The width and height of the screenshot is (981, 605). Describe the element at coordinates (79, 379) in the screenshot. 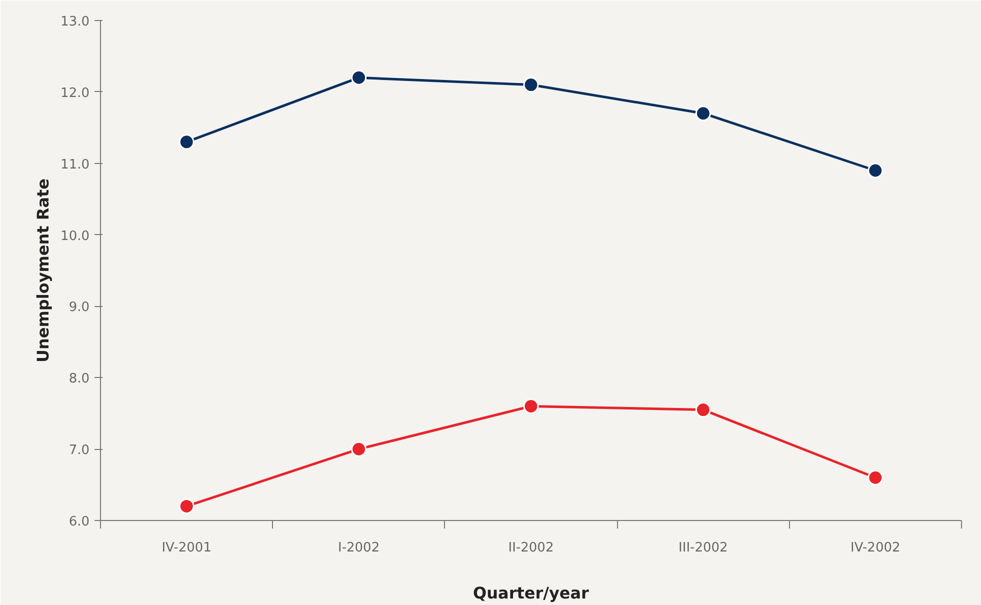

I see `y-tick-label: 8.0` at that location.